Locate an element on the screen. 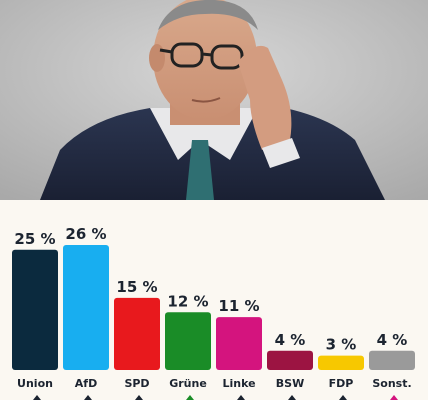 The image size is (428, 400). tie-shape is located at coordinates (200, 170).